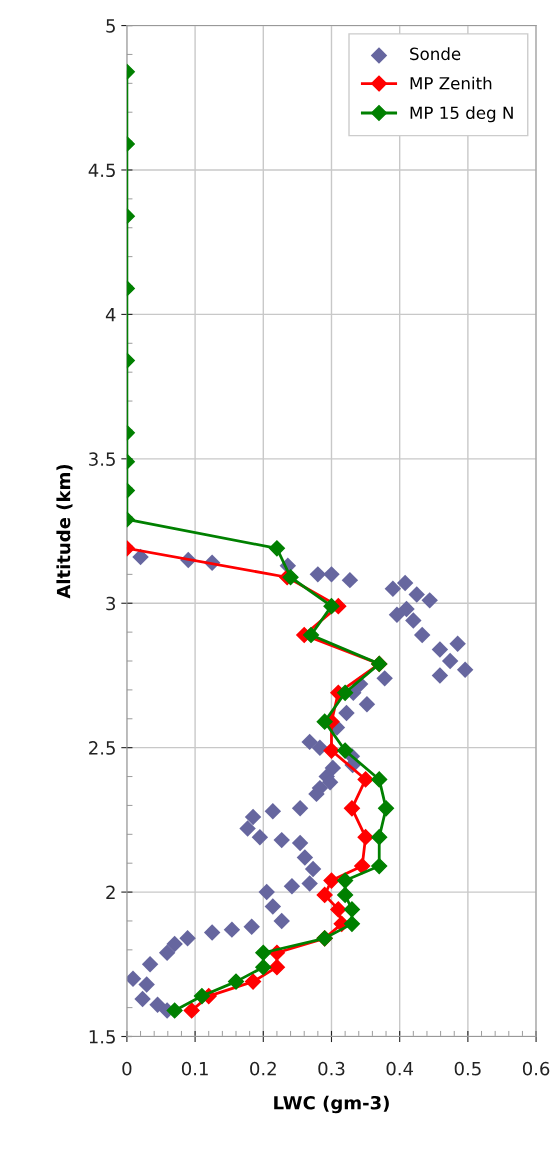 The height and width of the screenshot is (1162, 559). What do you see at coordinates (110, 26) in the screenshot?
I see `y-tick-label: 5` at bounding box center [110, 26].